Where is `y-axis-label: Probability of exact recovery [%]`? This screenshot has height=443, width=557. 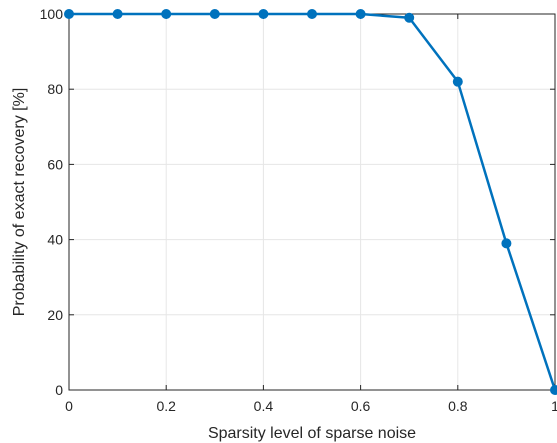
y-axis-label: Probability of exact recovery [%] is located at coordinates (19, 202).